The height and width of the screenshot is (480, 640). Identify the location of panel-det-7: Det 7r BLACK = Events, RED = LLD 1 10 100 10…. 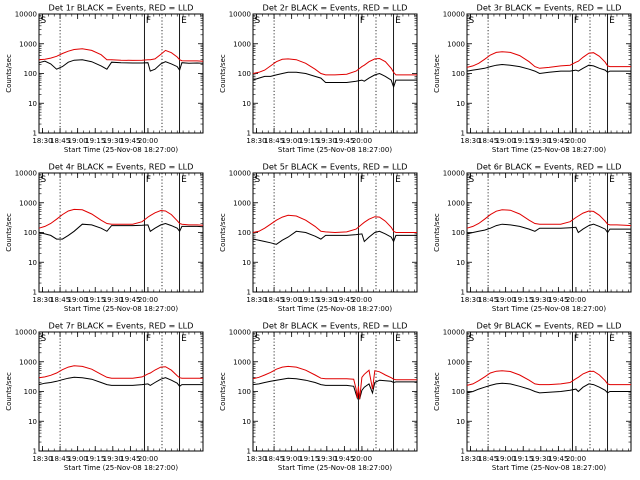
(104, 396).